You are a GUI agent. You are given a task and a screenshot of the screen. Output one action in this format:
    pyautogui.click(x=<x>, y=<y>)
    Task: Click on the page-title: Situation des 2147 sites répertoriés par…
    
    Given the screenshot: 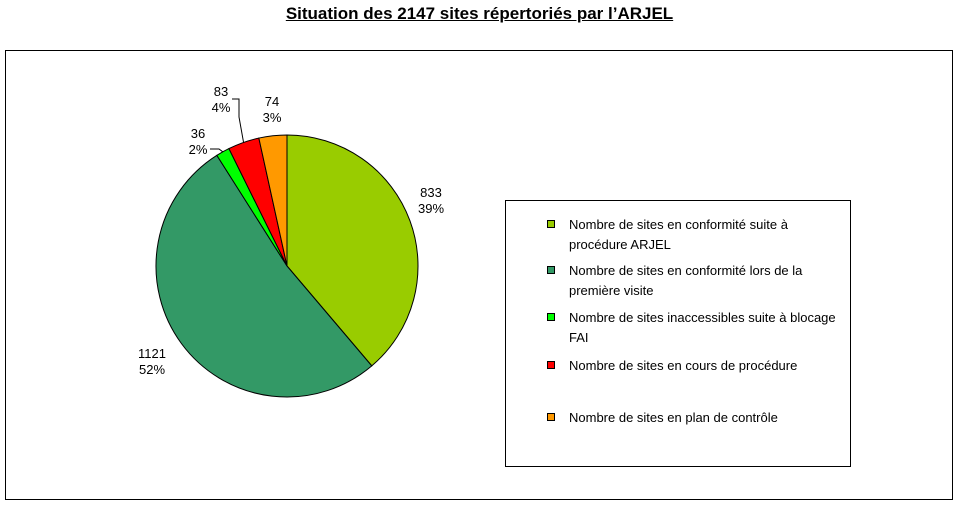 What is the action you would take?
    pyautogui.click(x=479, y=13)
    